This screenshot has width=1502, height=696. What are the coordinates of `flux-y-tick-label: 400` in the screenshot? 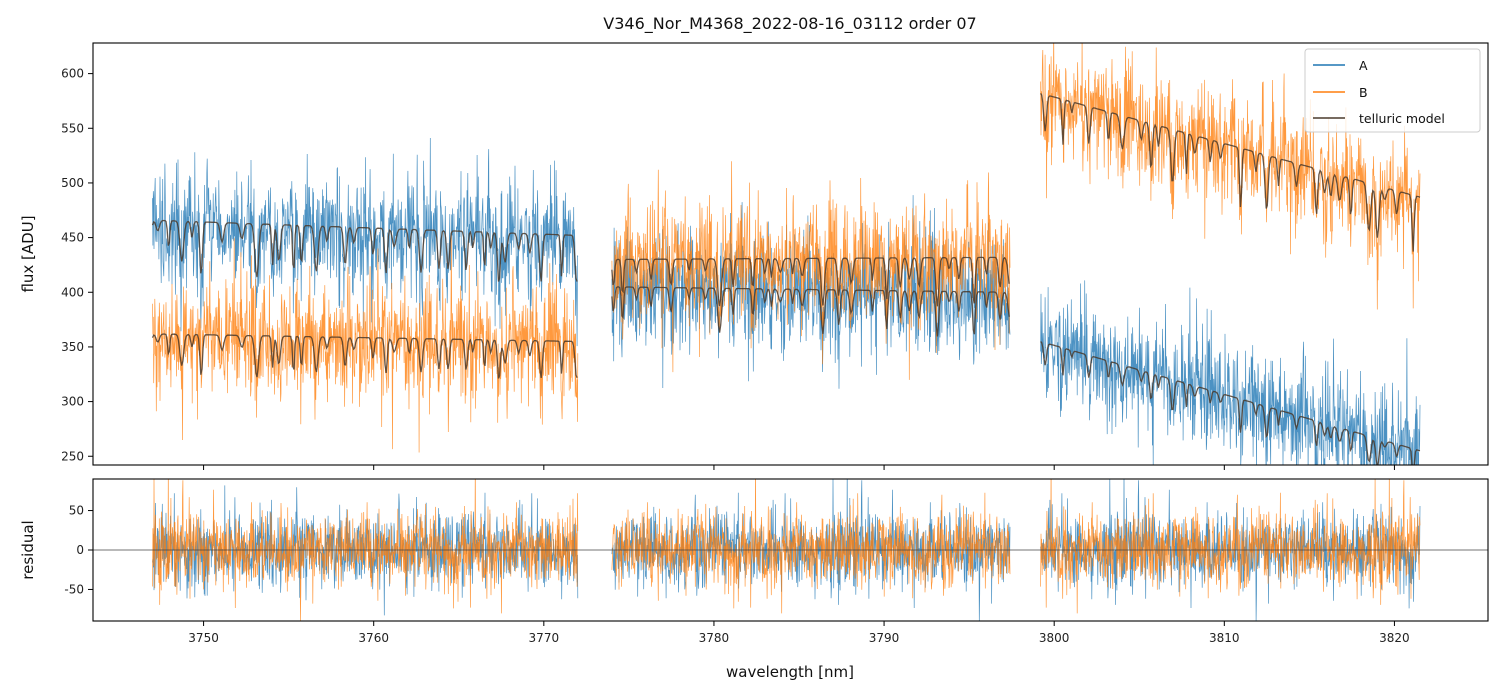 It's located at (72, 292).